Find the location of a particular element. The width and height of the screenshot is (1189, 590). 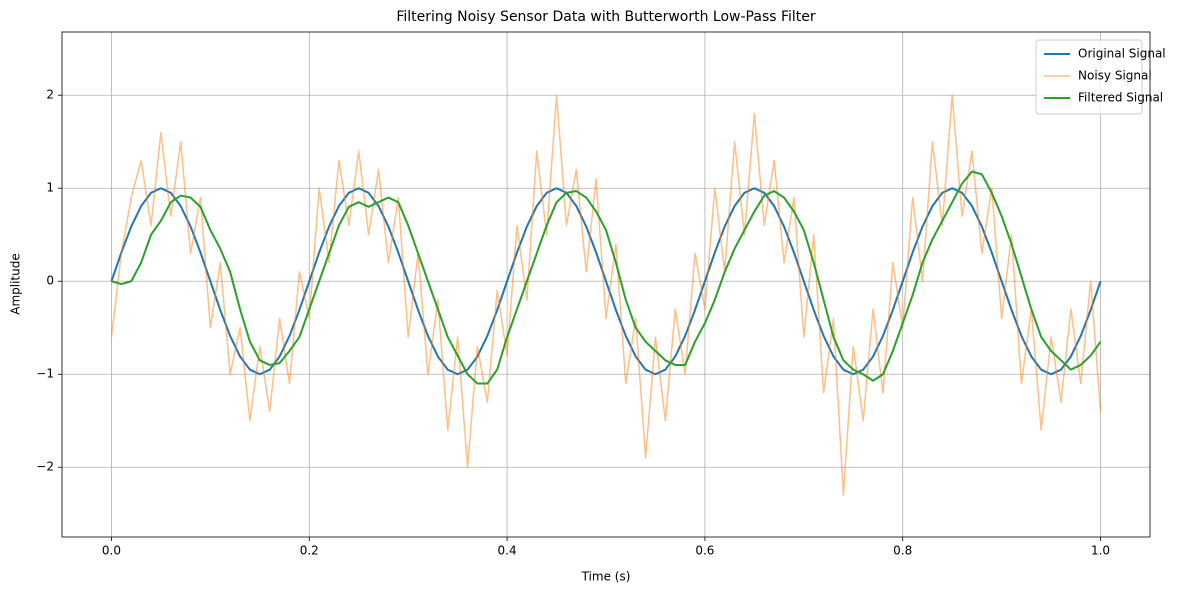

x-tick-label: 0.4 is located at coordinates (507, 551).